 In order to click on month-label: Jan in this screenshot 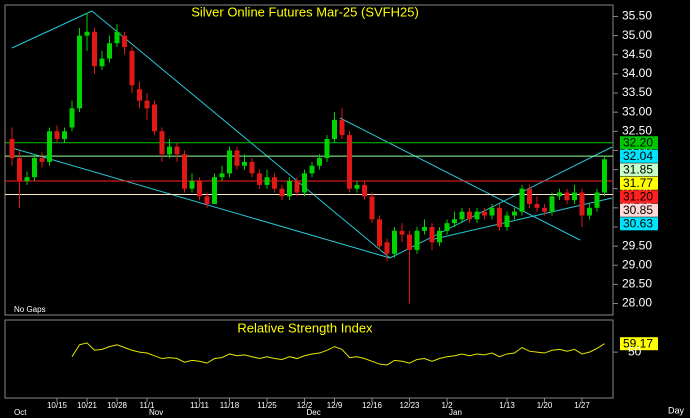, I will do `click(455, 412)`.